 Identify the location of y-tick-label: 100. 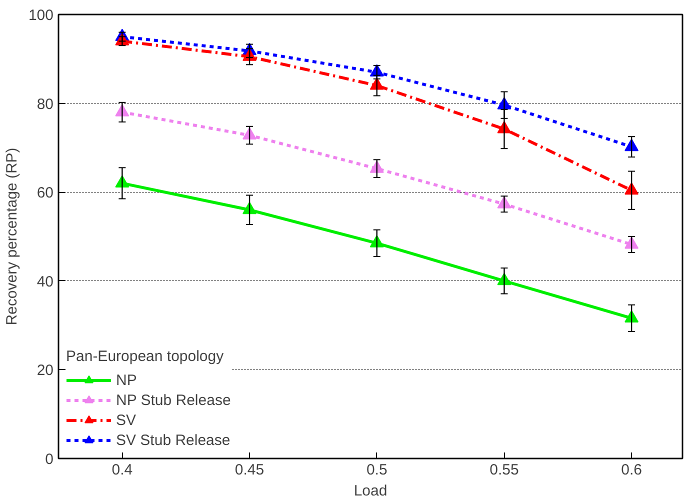
(41, 15).